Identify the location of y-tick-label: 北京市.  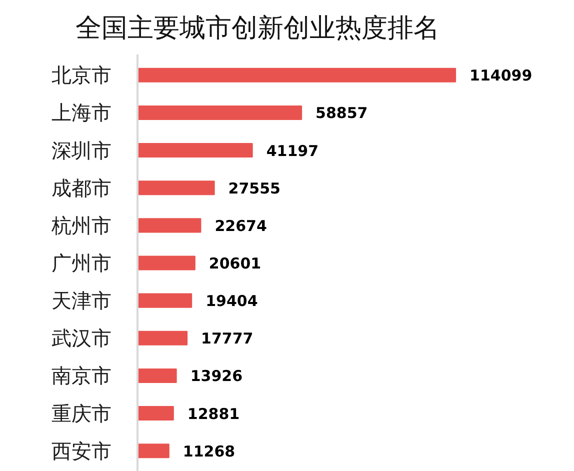
(82, 75).